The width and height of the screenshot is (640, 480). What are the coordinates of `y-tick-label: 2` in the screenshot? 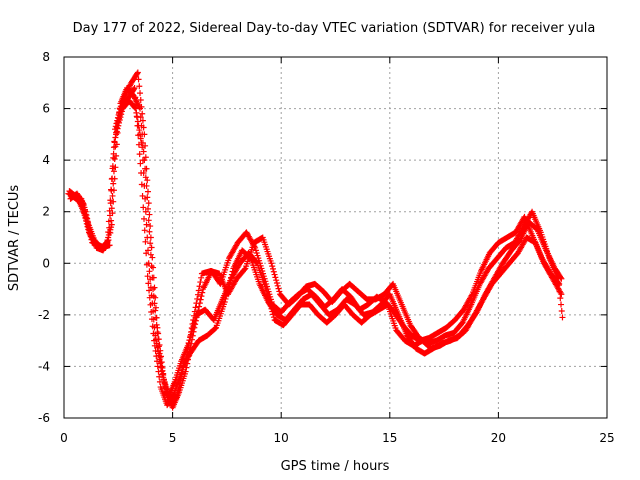 It's located at (46, 212).